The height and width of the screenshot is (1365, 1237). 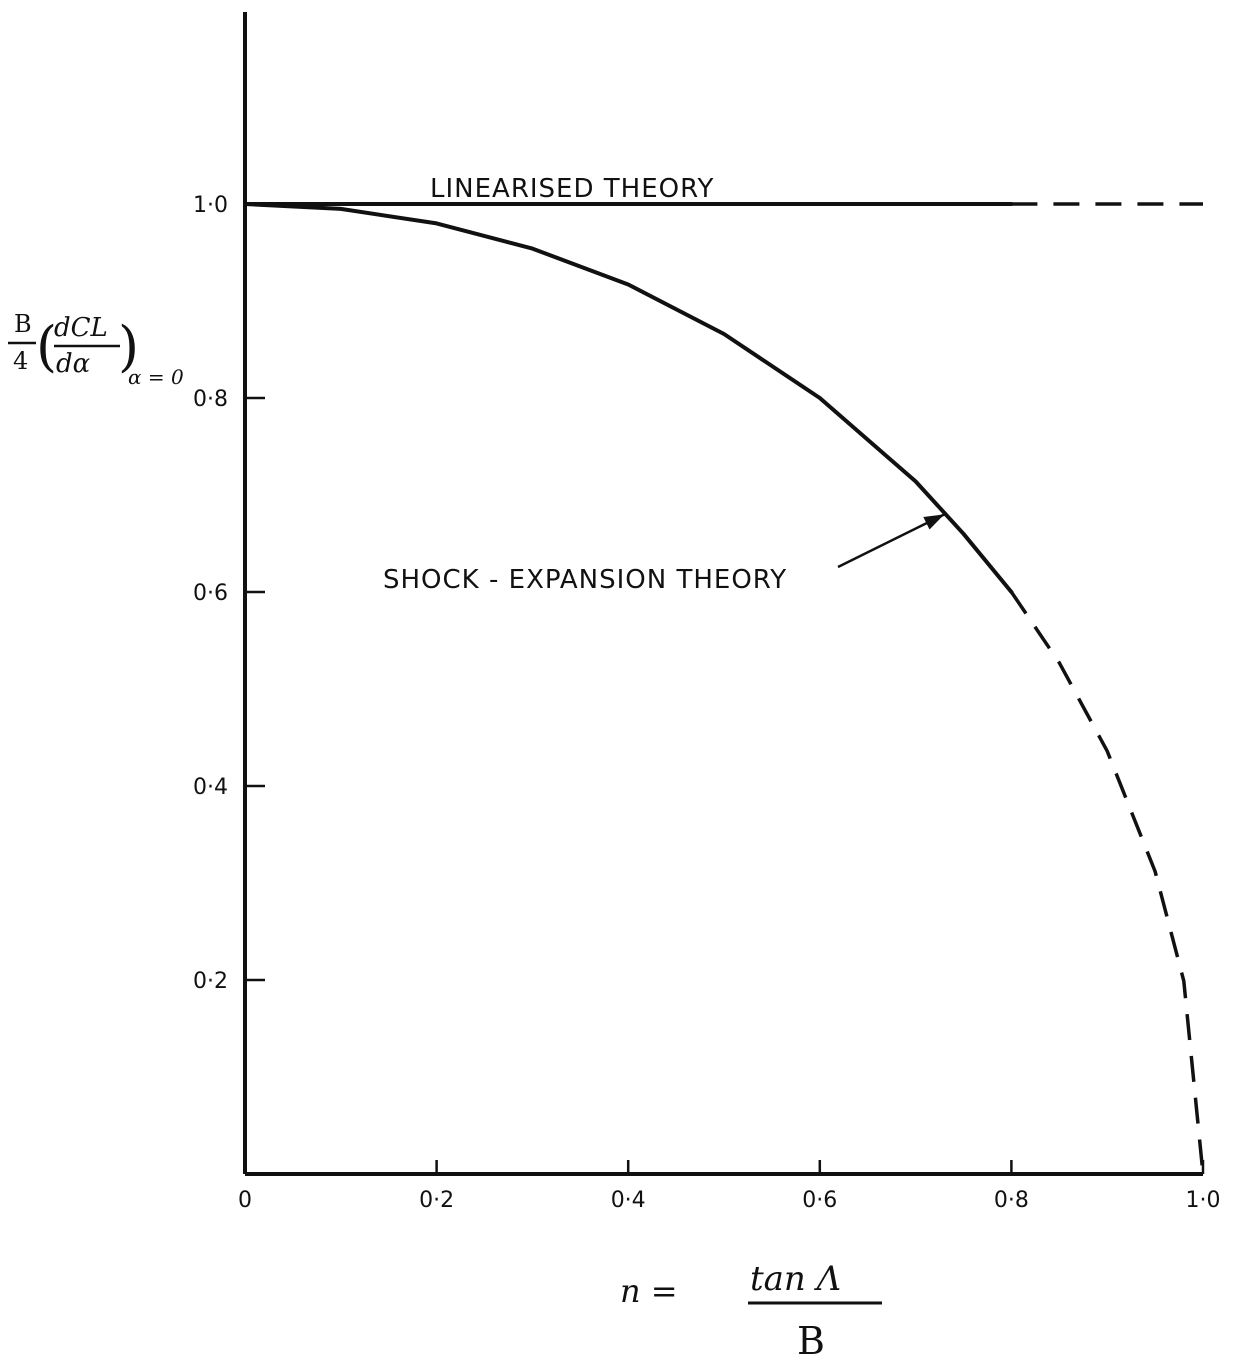 What do you see at coordinates (819, 1200) in the screenshot?
I see `x-tick-label-3: 0·6` at bounding box center [819, 1200].